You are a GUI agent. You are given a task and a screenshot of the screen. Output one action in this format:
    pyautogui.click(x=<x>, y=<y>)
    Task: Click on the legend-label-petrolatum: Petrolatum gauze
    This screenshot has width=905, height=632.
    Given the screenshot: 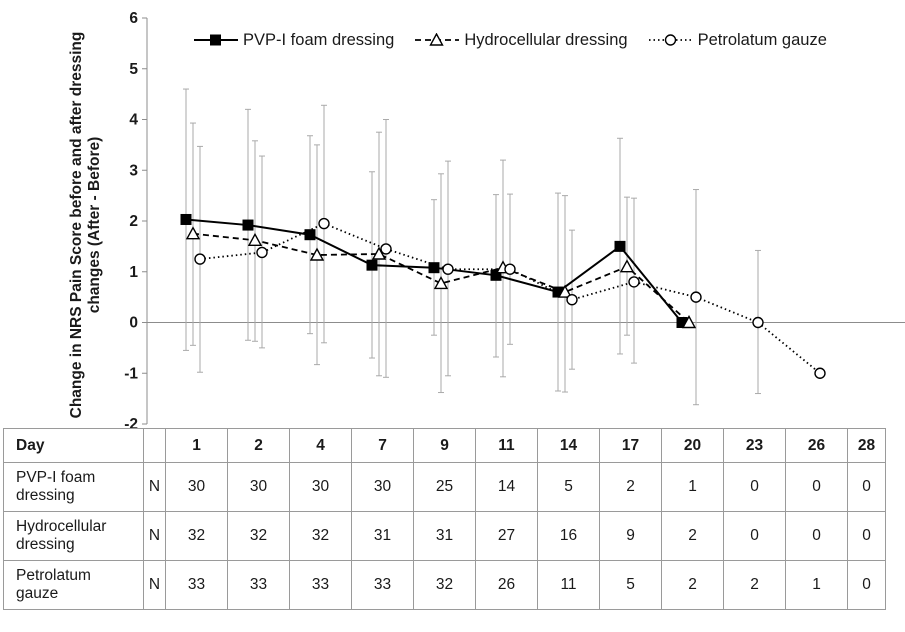 What is the action you would take?
    pyautogui.click(x=762, y=39)
    